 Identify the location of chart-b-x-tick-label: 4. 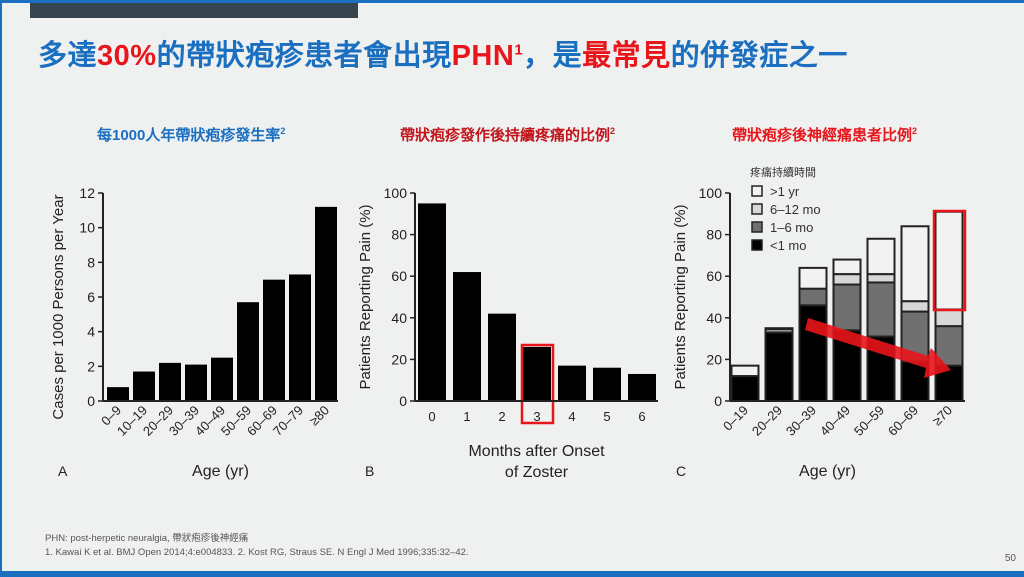
(571, 416).